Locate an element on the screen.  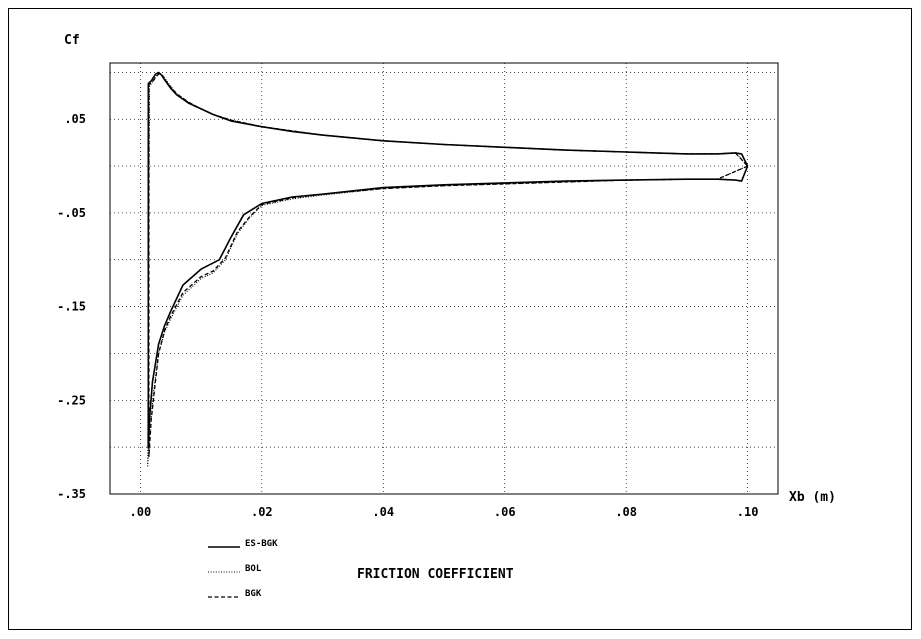
legend-label: BGK is located at coordinates (253, 594).